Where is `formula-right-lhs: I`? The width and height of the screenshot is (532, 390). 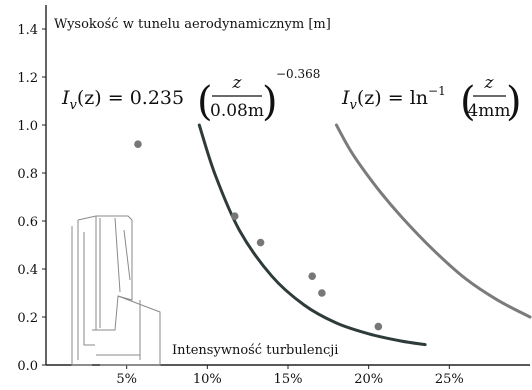
formula-right-lhs: I is located at coordinates (345, 98).